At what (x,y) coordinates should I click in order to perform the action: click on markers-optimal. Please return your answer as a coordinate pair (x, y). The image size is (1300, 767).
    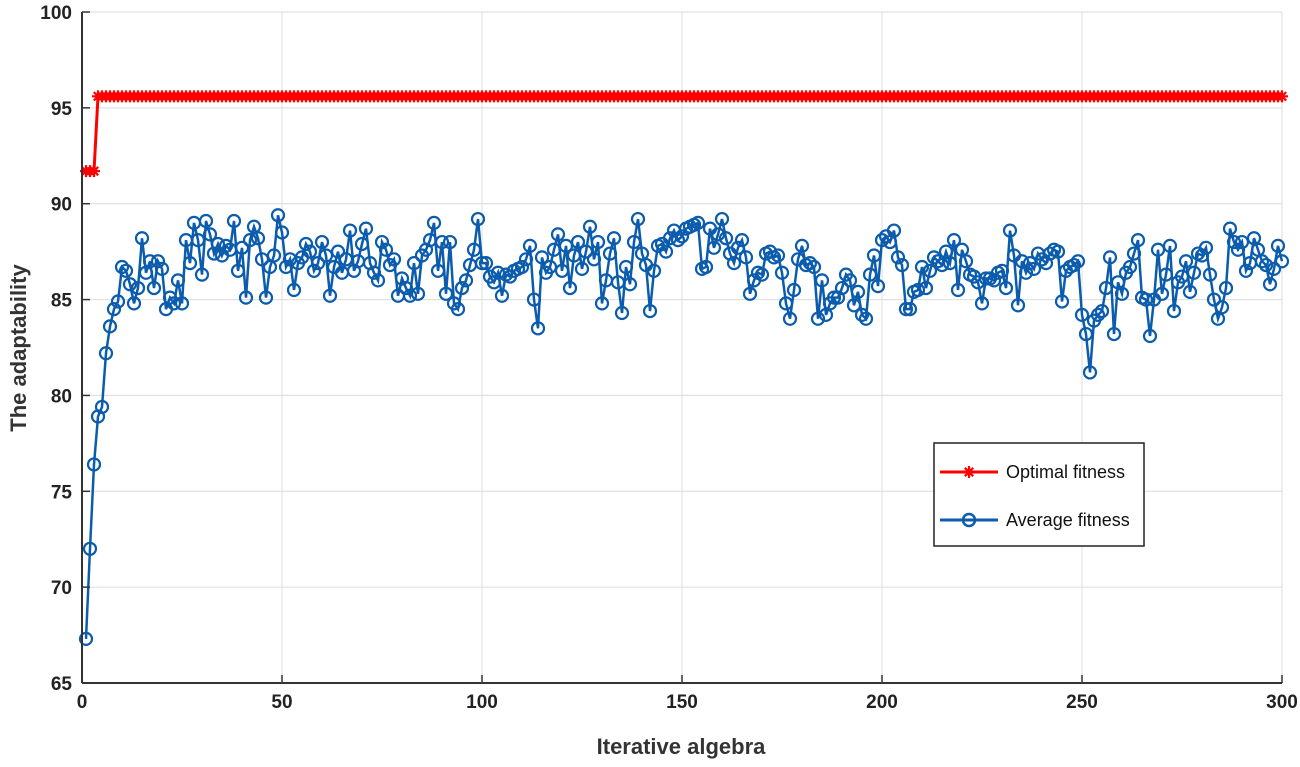
    Looking at the image, I should click on (684, 134).